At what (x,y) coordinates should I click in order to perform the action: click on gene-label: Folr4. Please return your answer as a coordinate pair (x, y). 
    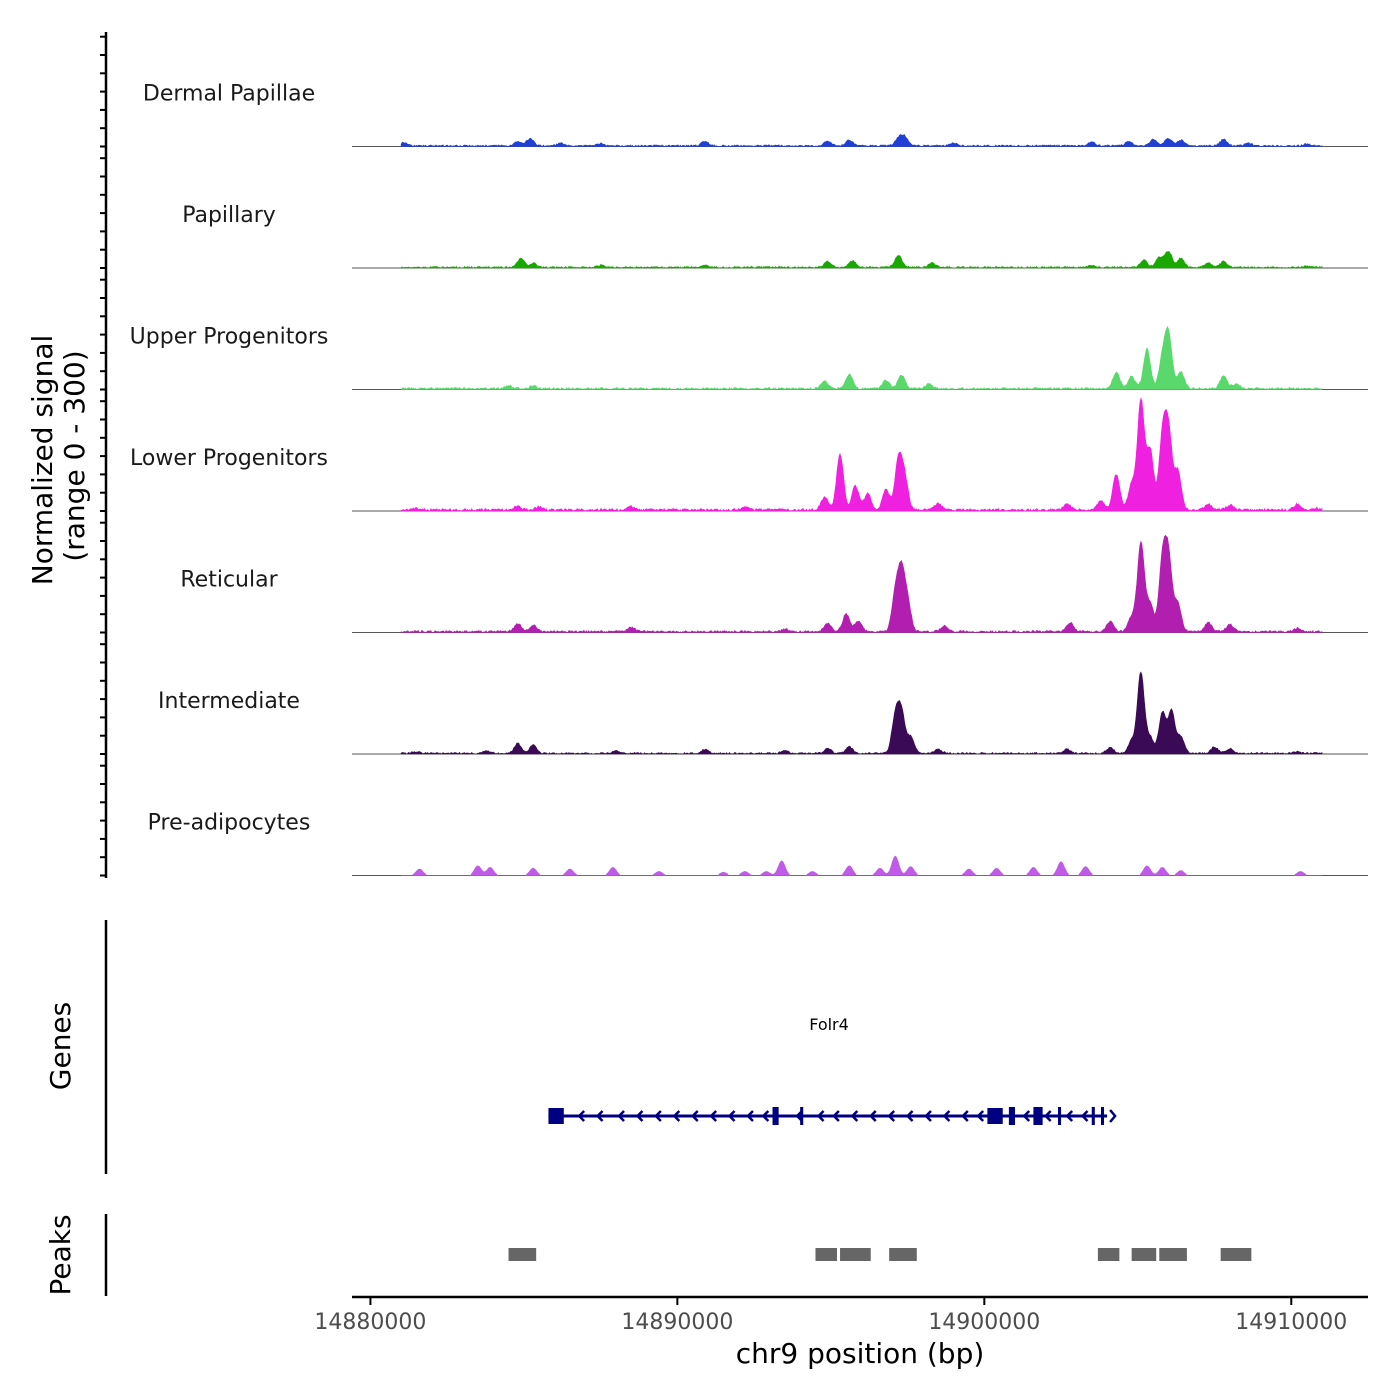
    Looking at the image, I should click on (829, 1024).